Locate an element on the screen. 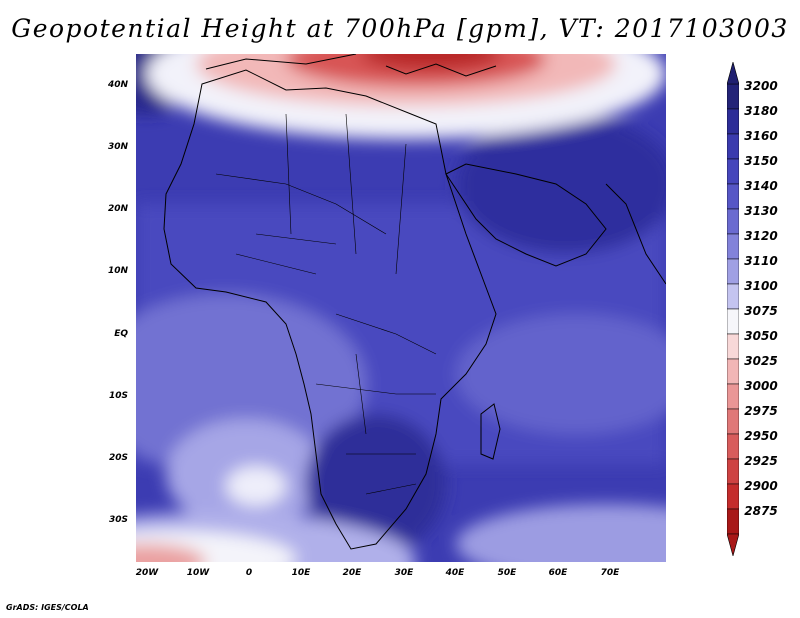 The height and width of the screenshot is (618, 800). colorbar-label-3150: 3150 is located at coordinates (761, 161).